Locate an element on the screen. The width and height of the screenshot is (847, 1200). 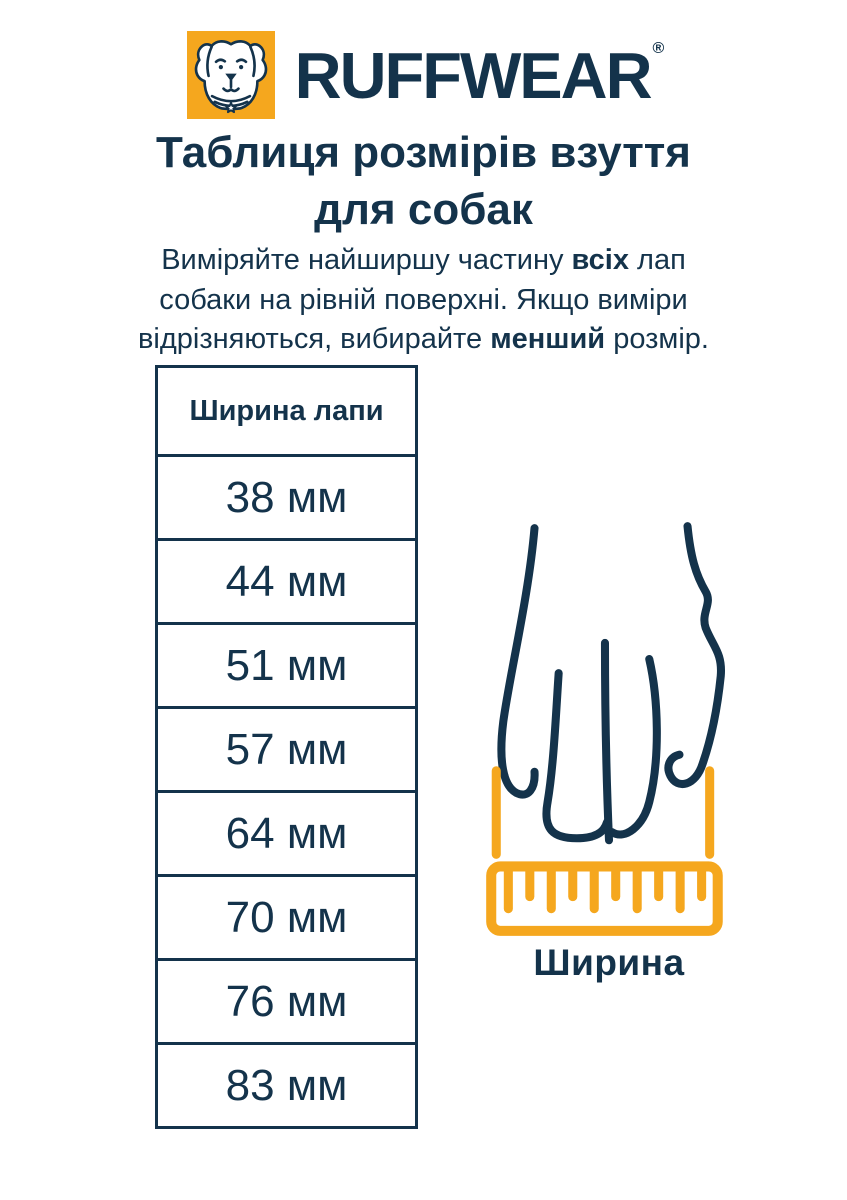
paw-measurement-illustration is located at coordinates (605, 729).